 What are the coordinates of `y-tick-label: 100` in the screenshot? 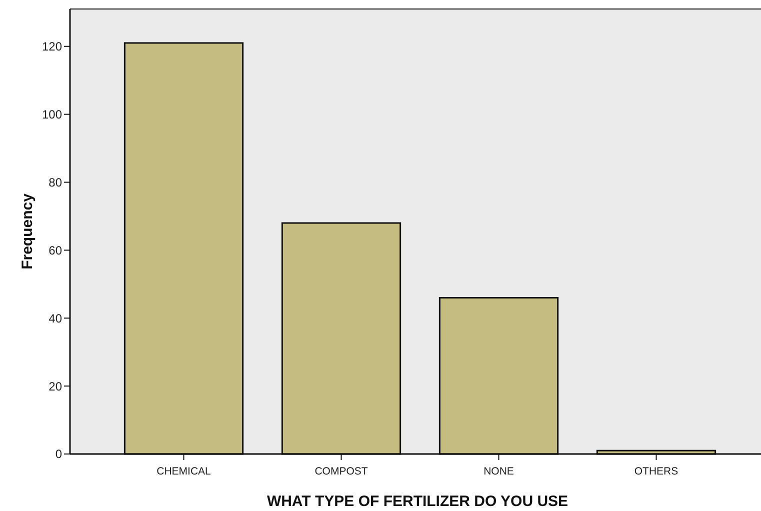 It's located at (52, 115).